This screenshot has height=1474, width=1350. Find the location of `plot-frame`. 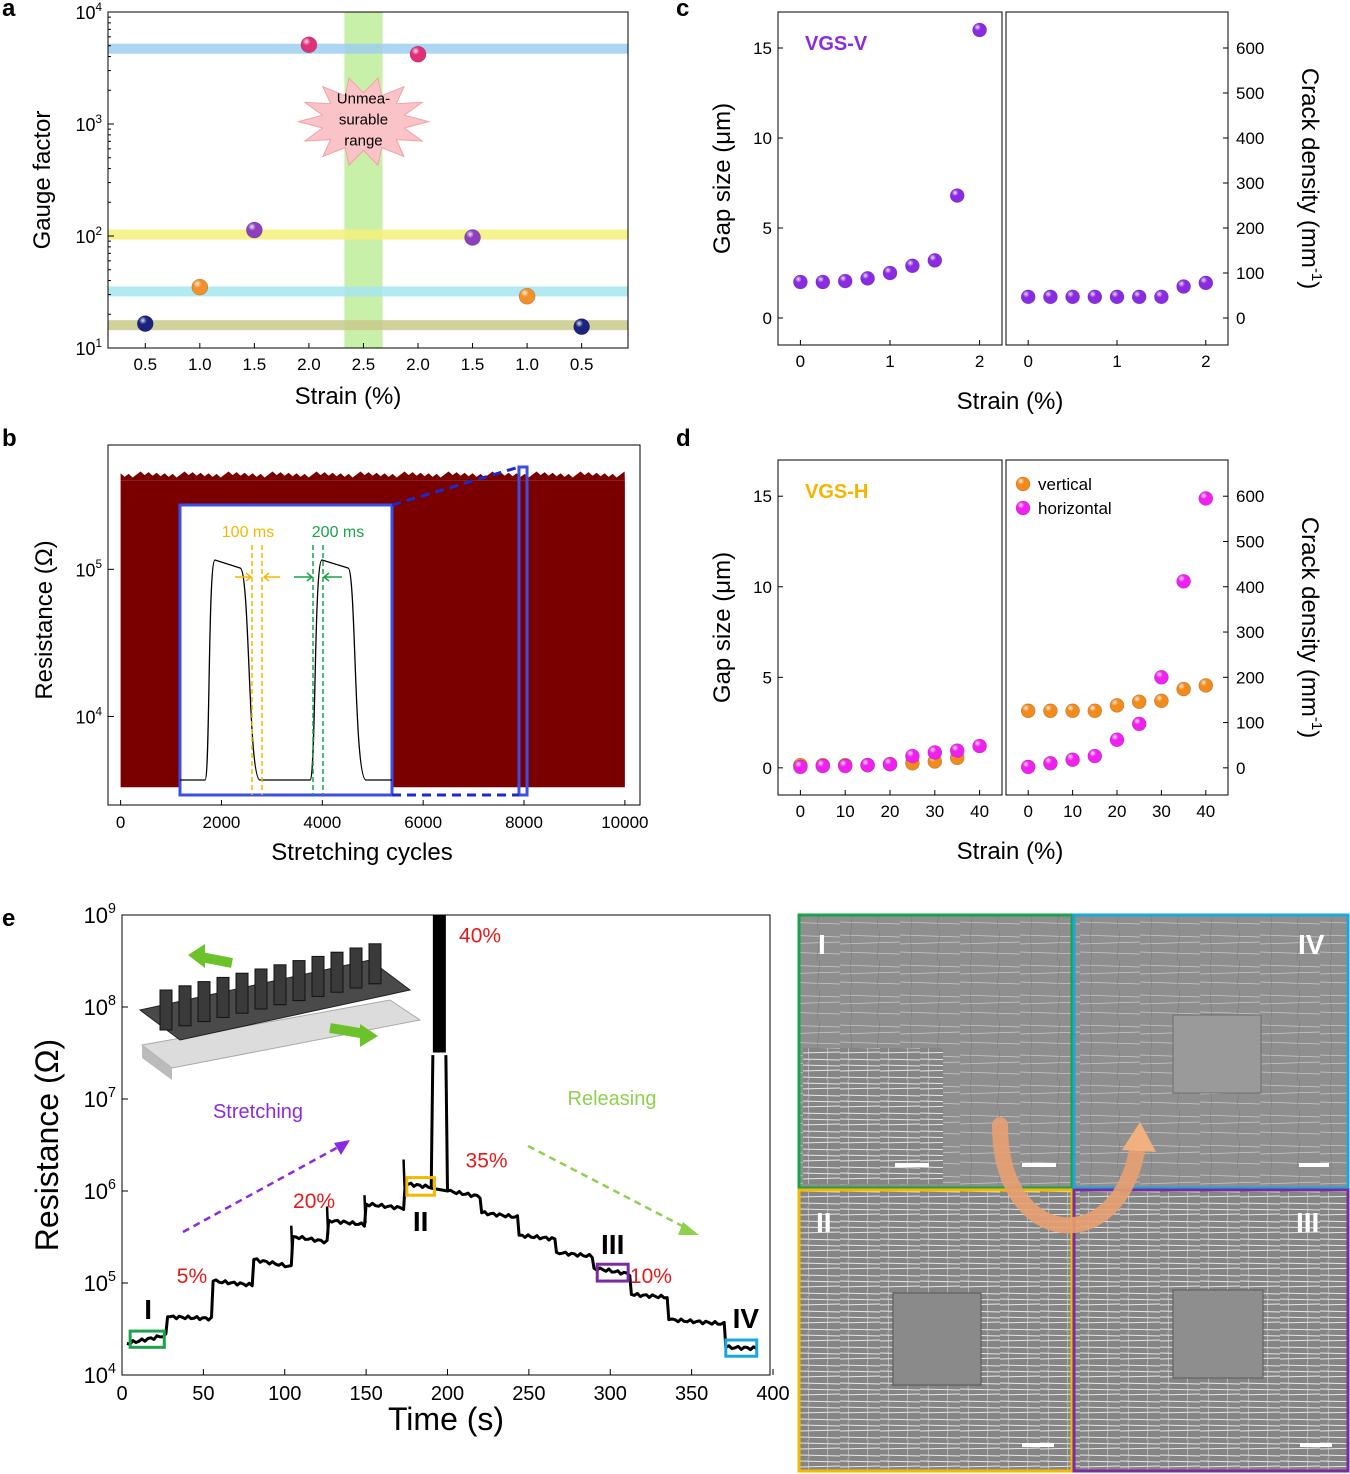

plot-frame is located at coordinates (368, 180).